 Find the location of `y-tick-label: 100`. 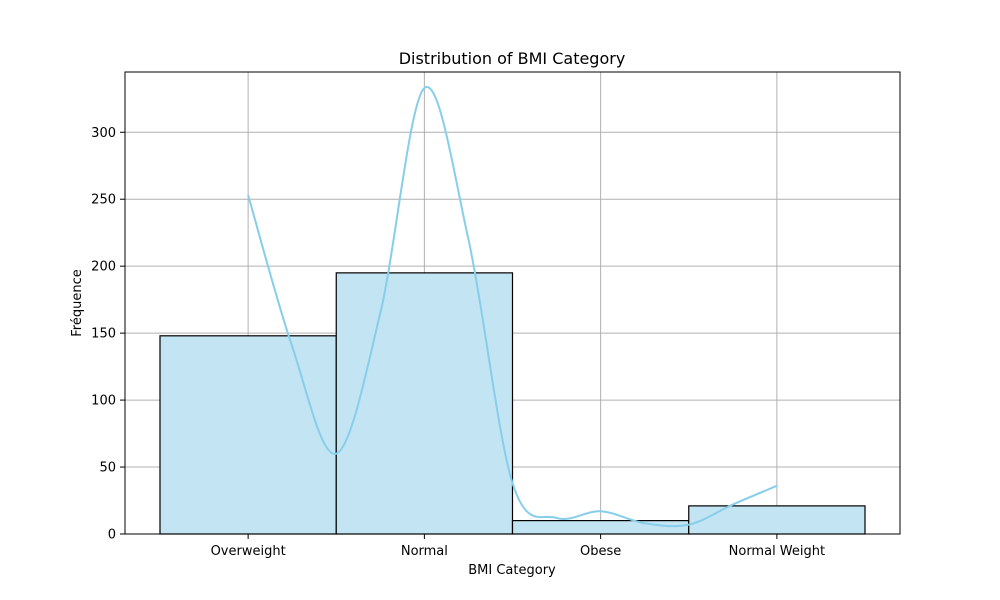

y-tick-label: 100 is located at coordinates (103, 401).